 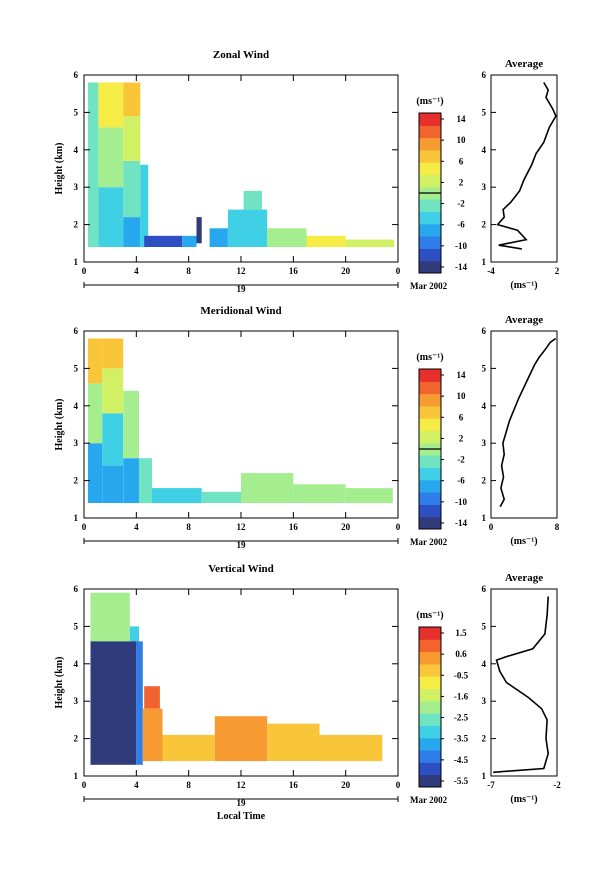 I want to click on panel-title: Meridional Wind, so click(x=240, y=311).